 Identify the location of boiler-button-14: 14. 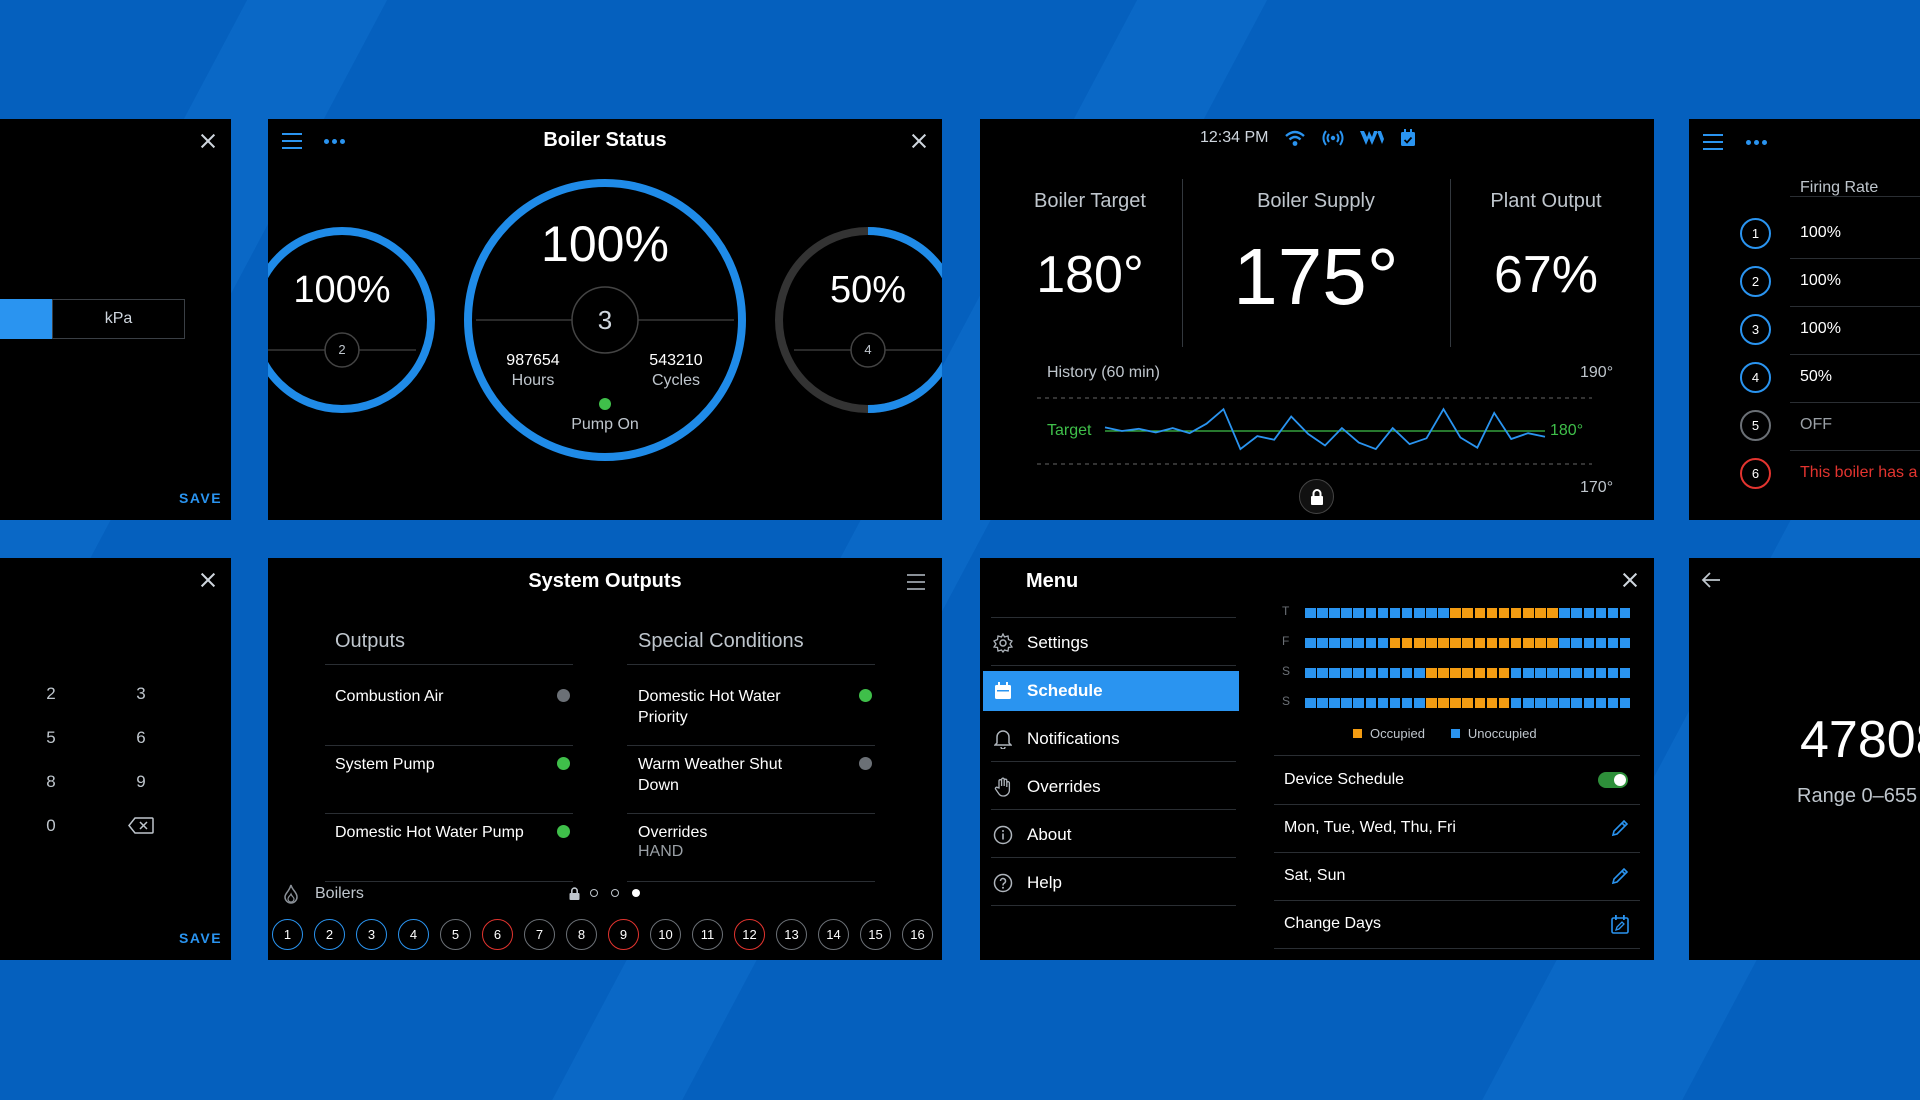
(833, 934).